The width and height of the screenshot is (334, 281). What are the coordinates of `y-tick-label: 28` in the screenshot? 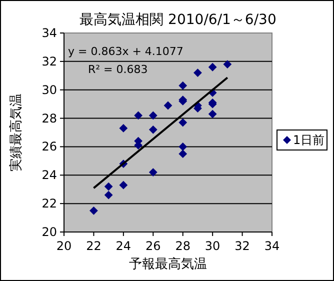 It's located at (49, 118).